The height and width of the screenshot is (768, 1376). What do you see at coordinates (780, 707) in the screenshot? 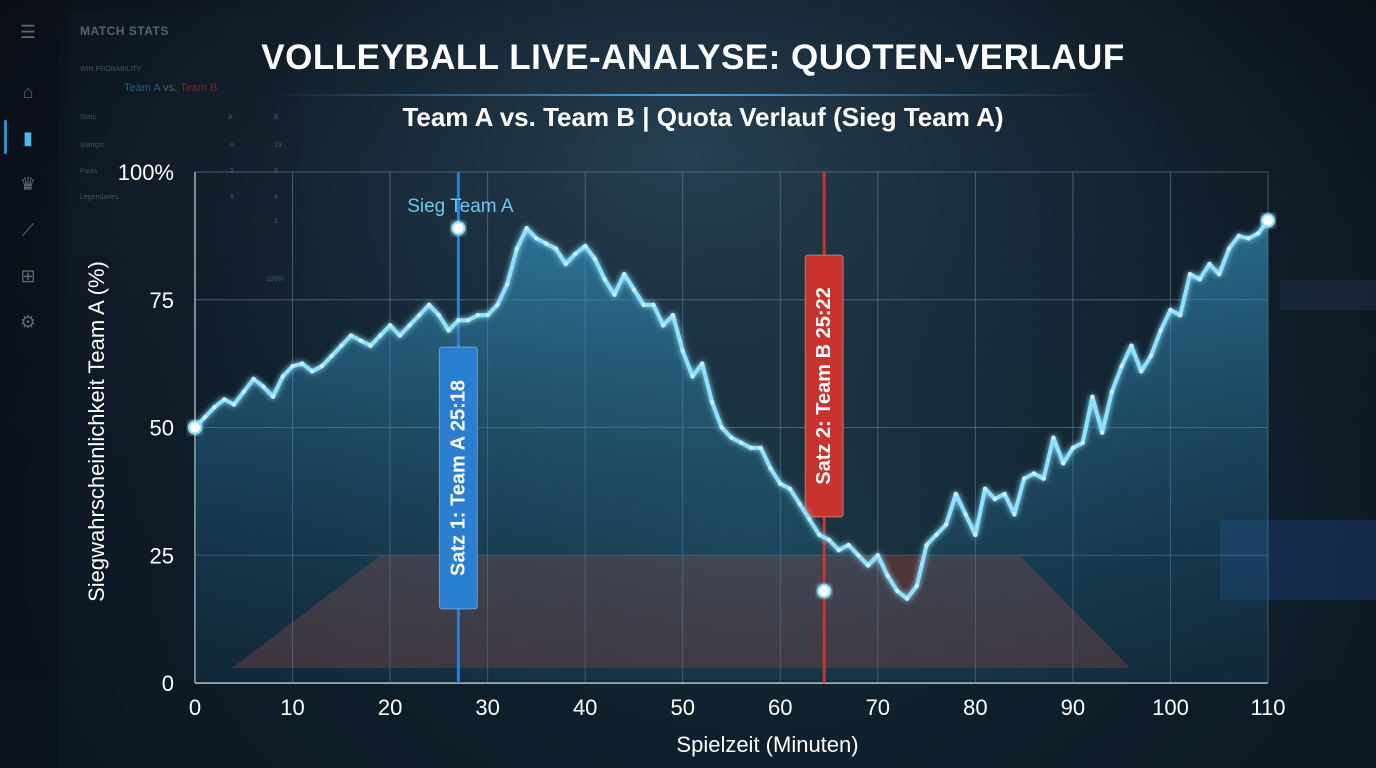
I see `x-tick-label: 60` at bounding box center [780, 707].